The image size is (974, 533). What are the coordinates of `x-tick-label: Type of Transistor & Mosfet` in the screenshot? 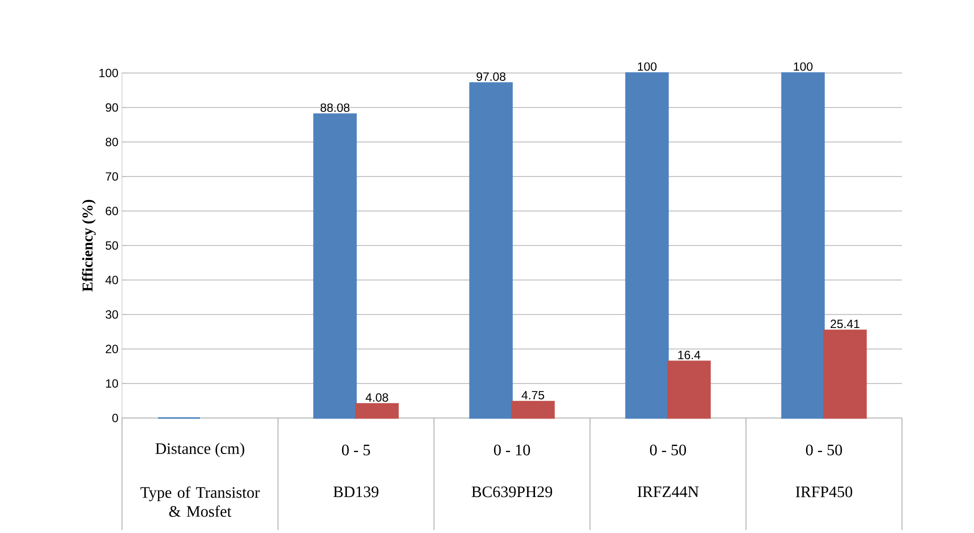 It's located at (200, 501).